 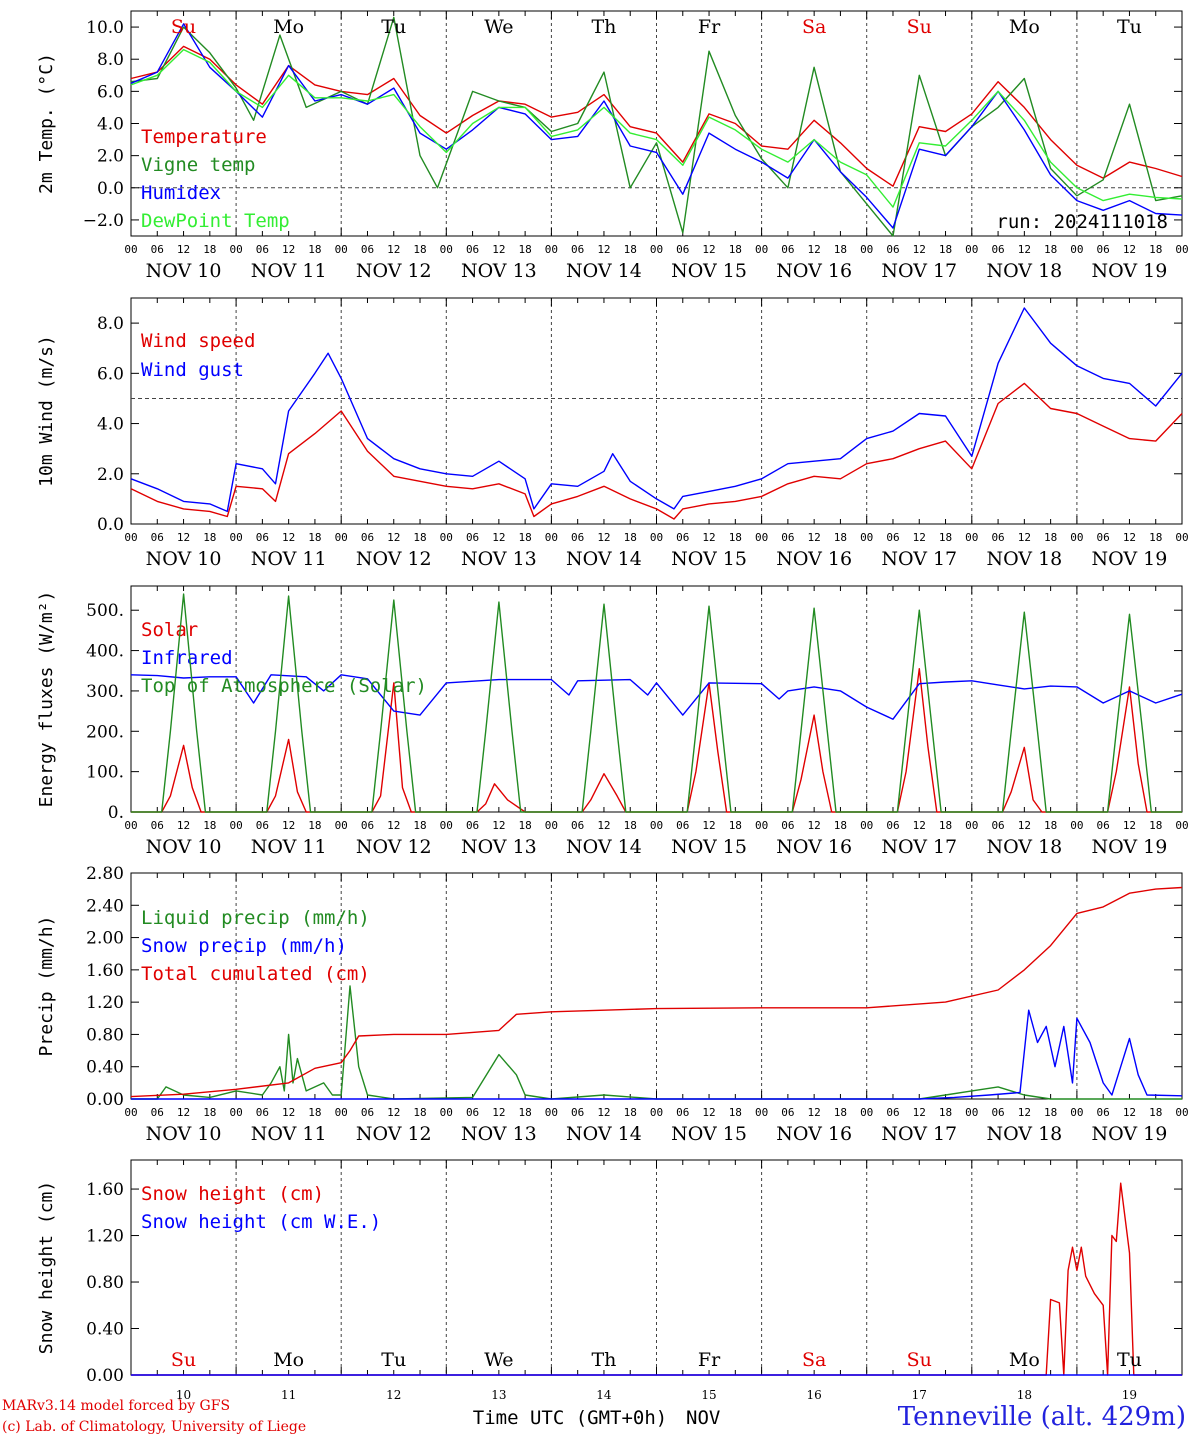 I want to click on legend-entry: Solar, so click(x=169, y=630).